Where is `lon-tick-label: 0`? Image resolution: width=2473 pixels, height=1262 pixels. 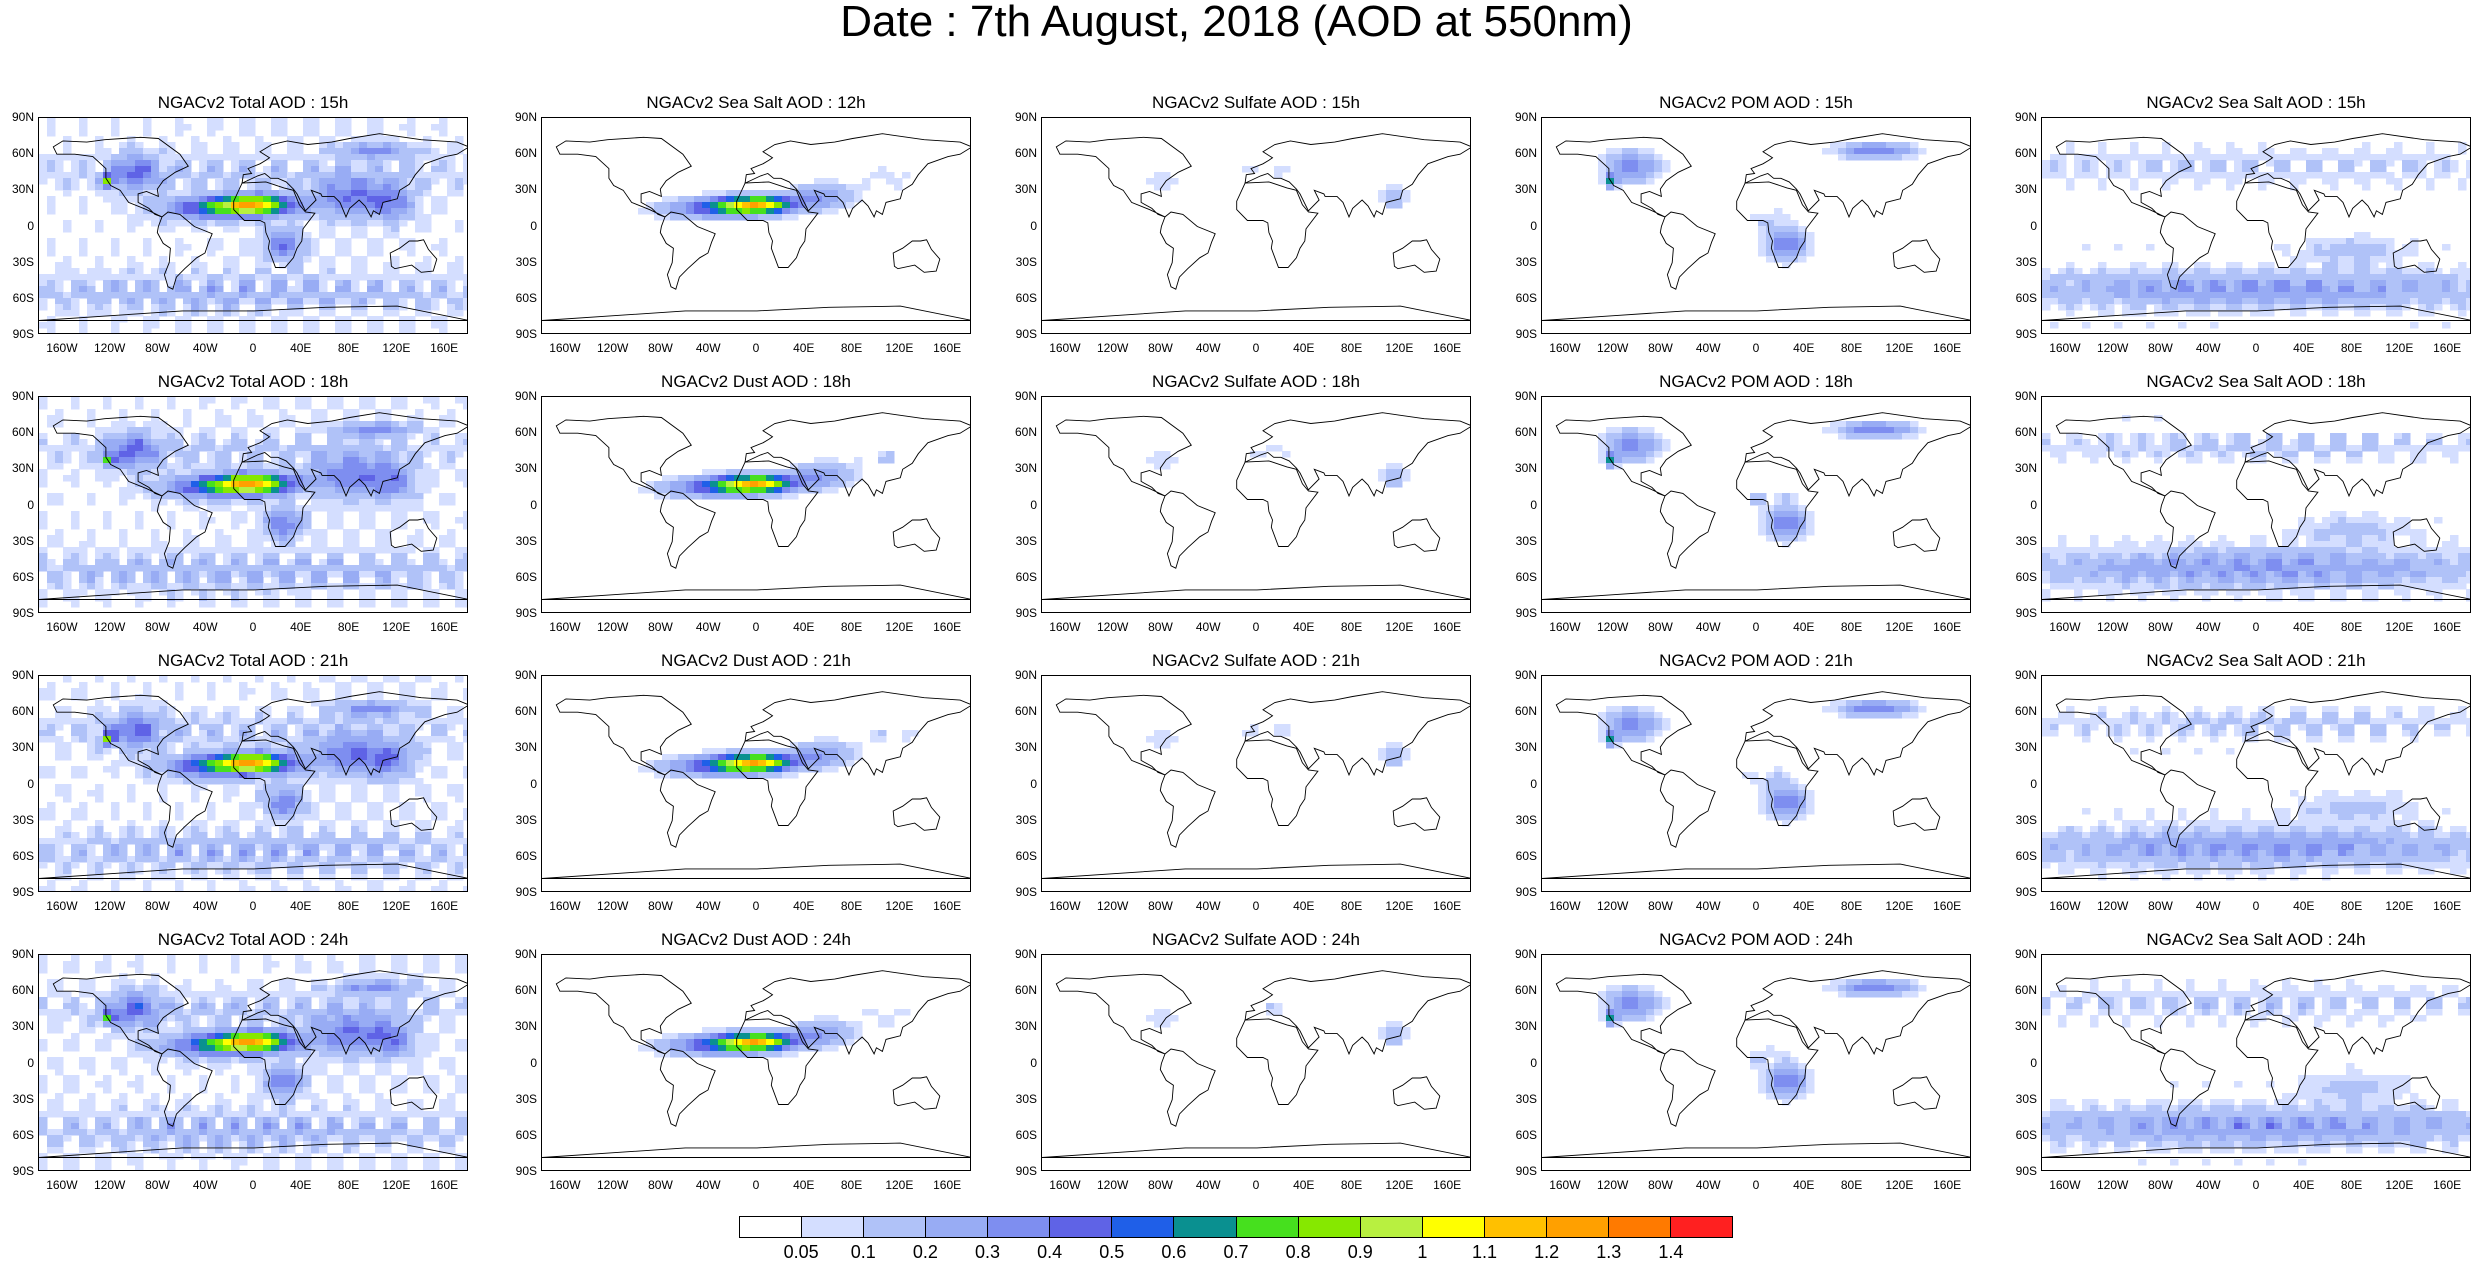 lon-tick-label: 0 is located at coordinates (253, 348).